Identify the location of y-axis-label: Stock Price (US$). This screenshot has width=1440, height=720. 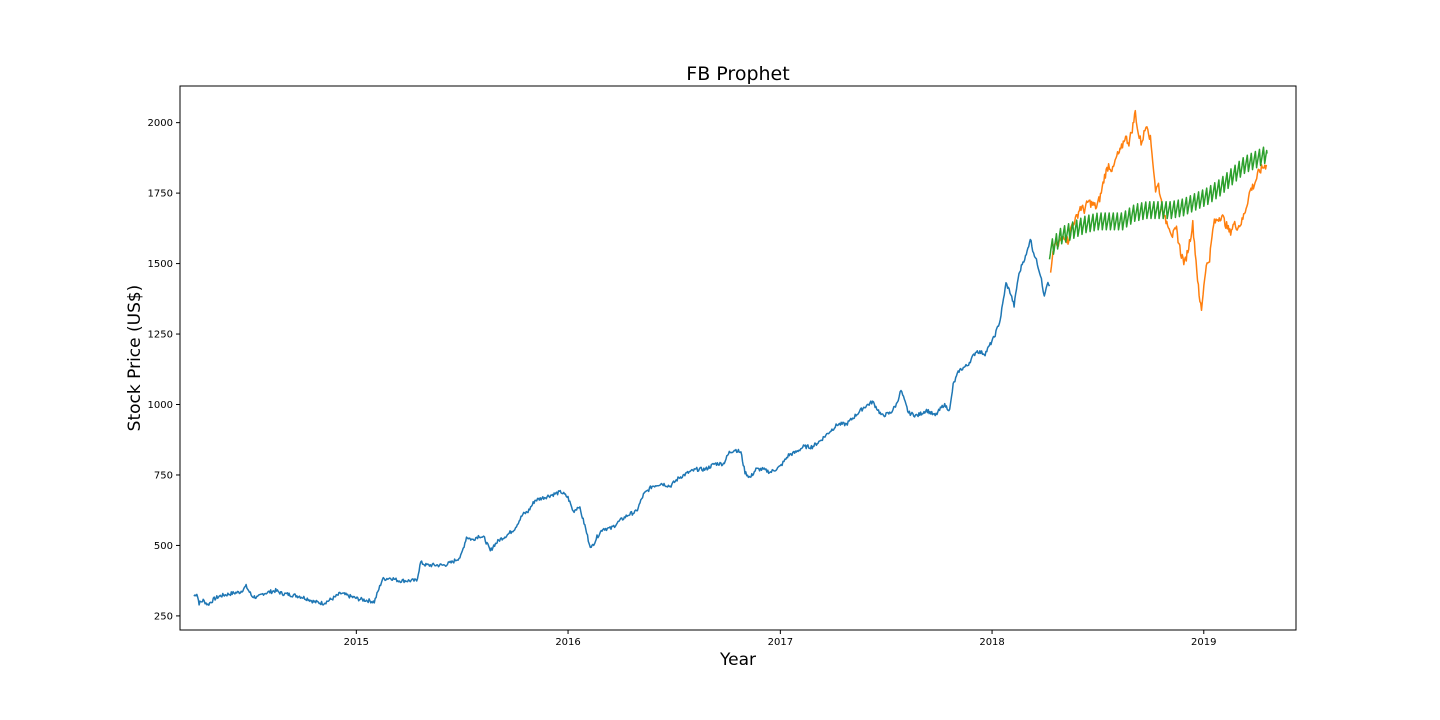
(135, 358).